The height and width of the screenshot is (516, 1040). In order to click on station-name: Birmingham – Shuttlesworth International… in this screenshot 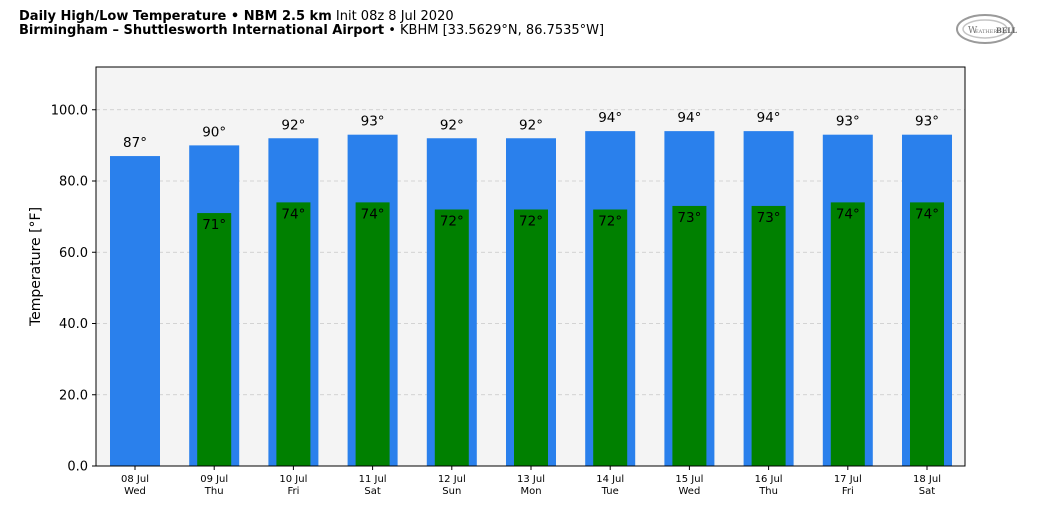, I will do `click(202, 30)`.